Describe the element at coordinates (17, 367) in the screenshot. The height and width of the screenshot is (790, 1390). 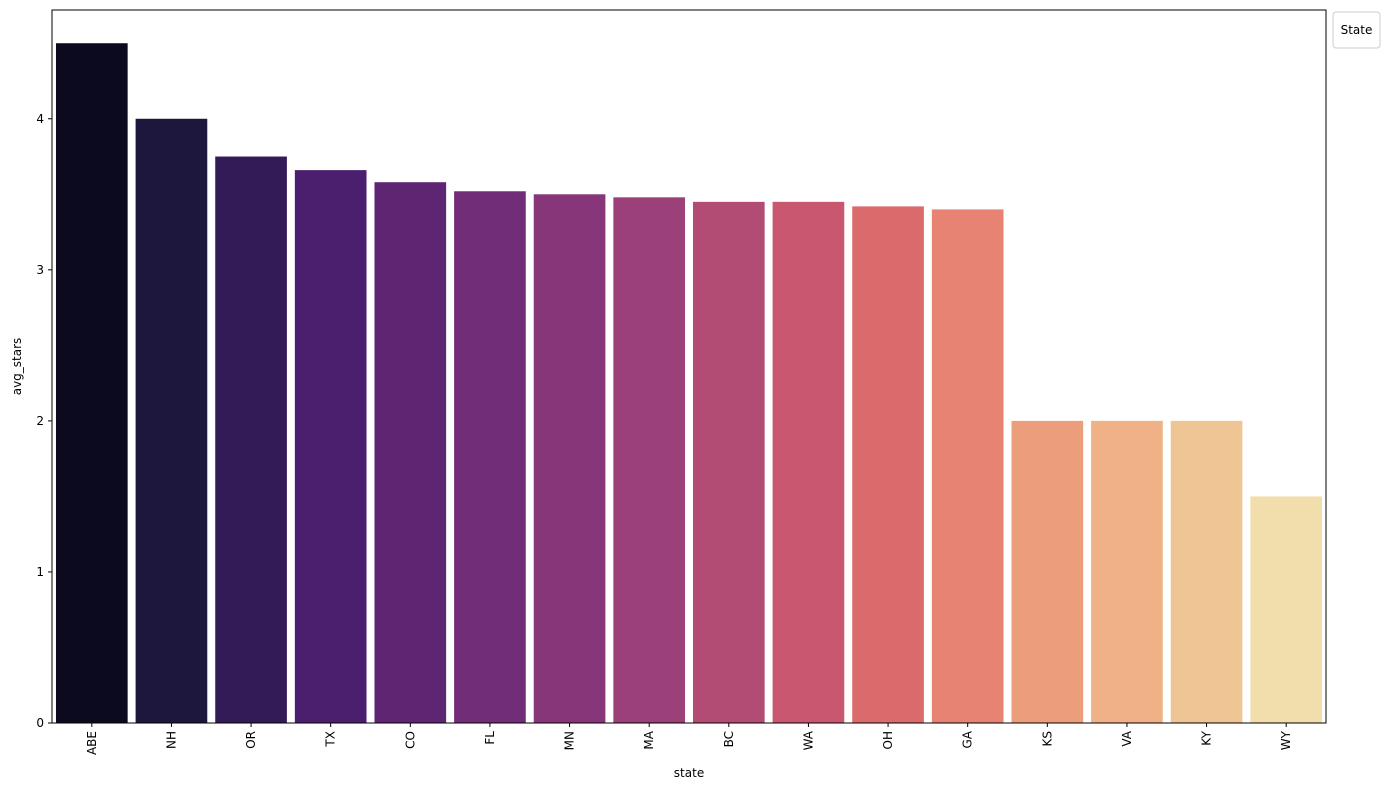
I see `y-axis-label: avg_stars` at that location.